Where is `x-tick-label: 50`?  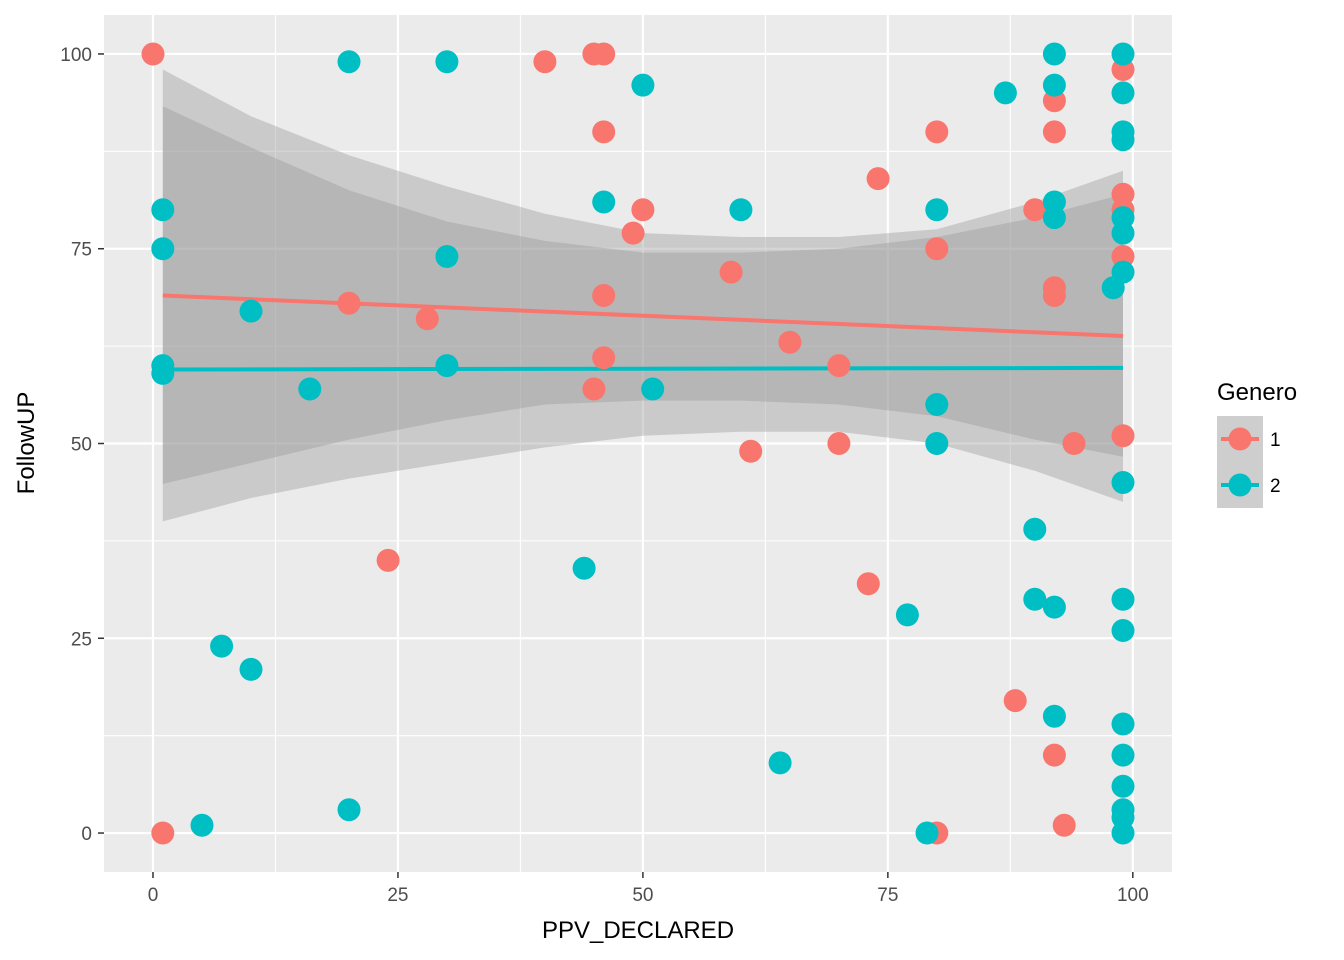
x-tick-label: 50 is located at coordinates (642, 895).